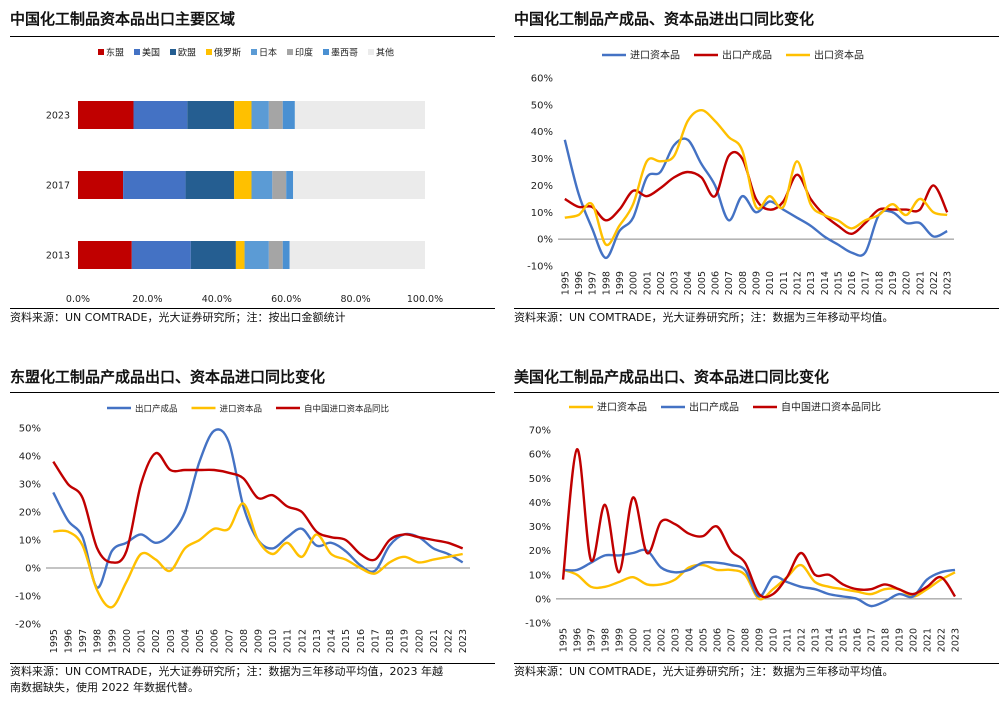 The width and height of the screenshot is (999, 712). Describe the element at coordinates (123, 19) in the screenshot. I see `panel-title: 中国化工制品资本品出口主要区域` at that location.